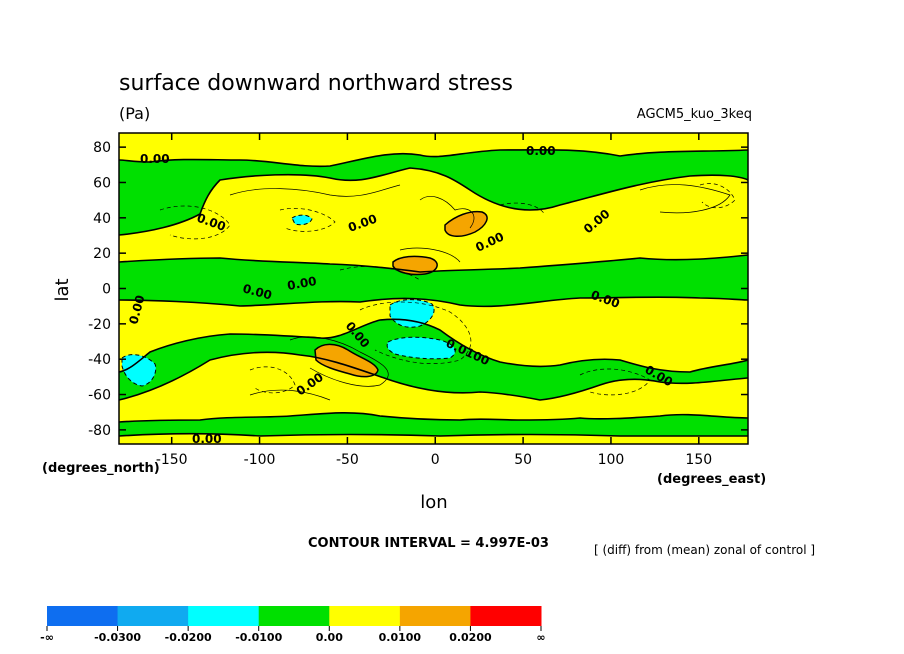 The width and height of the screenshot is (904, 654). What do you see at coordinates (400, 637) in the screenshot?
I see `colorbar-label: 0.0100` at bounding box center [400, 637].